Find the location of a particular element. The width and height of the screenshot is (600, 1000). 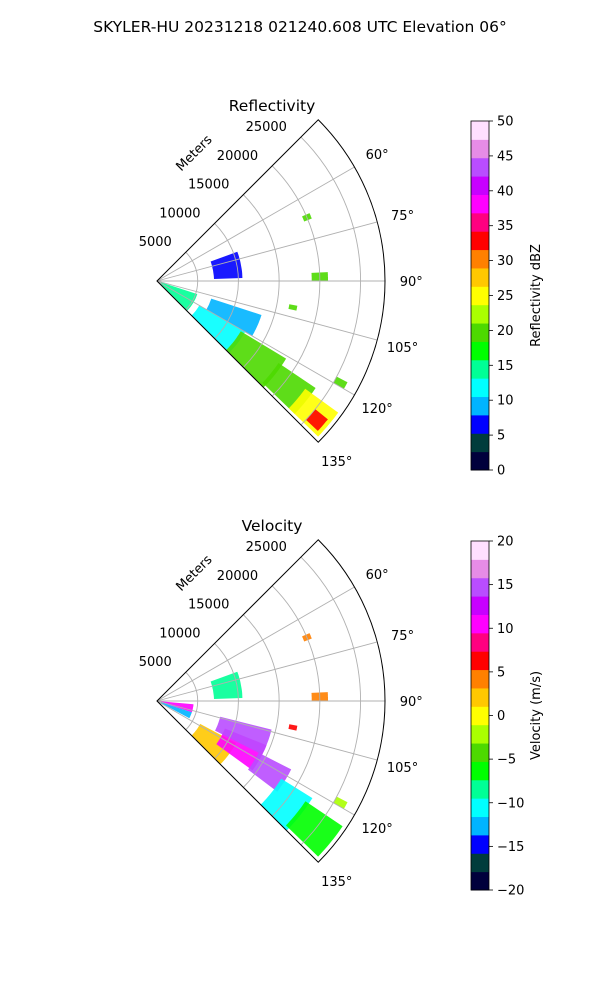

panel-title: Velocity is located at coordinates (272, 526).